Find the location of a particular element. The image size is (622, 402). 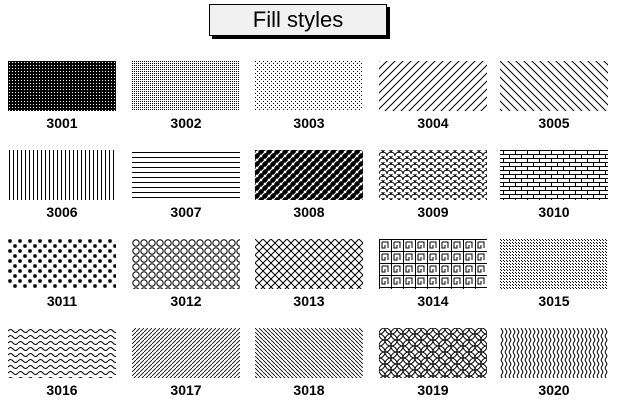

fill-style-code: 3010 is located at coordinates (554, 212).